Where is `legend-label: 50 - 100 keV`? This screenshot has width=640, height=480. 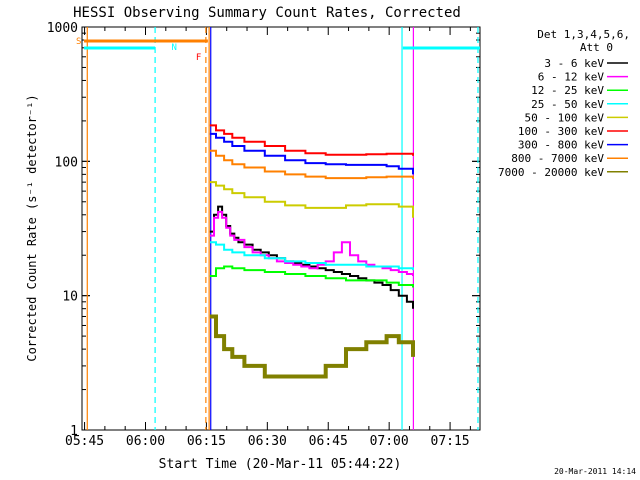 legend-label: 50 - 100 keV is located at coordinates (565, 117).